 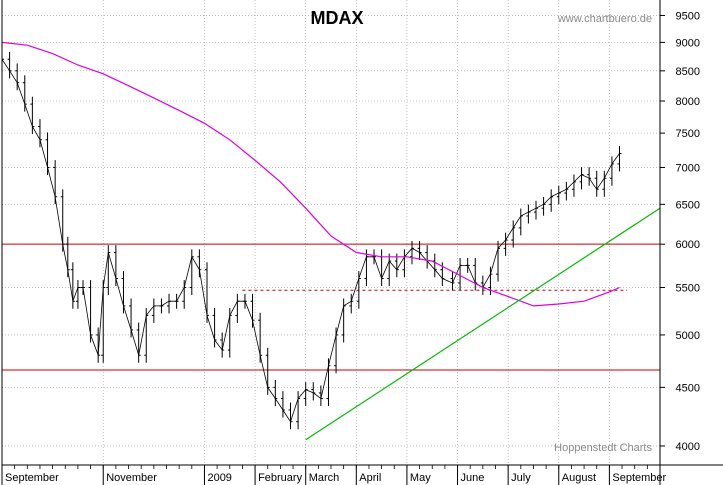 What do you see at coordinates (370, 478) in the screenshot?
I see `x-tick-label: April` at bounding box center [370, 478].